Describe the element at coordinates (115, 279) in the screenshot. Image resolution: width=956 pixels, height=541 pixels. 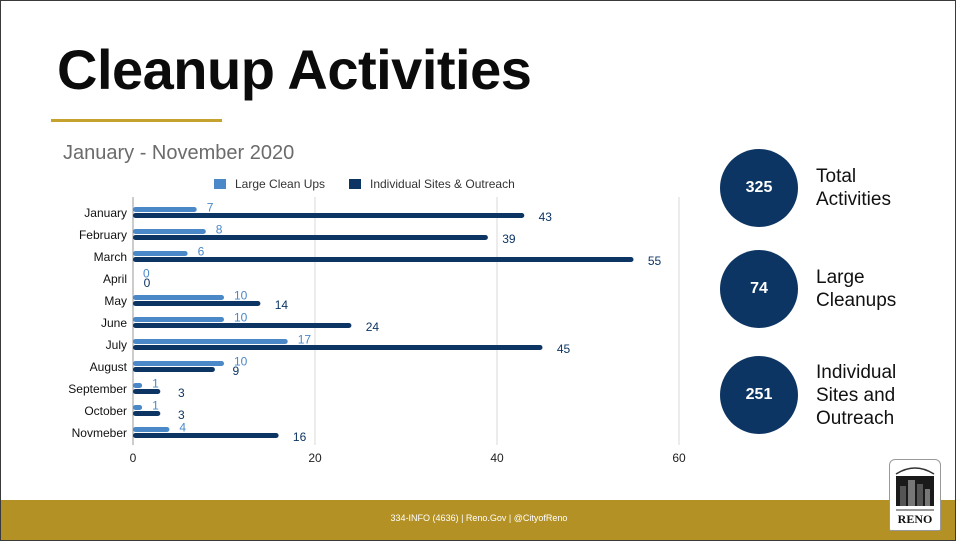
I see `y-tick-label: April` at that location.